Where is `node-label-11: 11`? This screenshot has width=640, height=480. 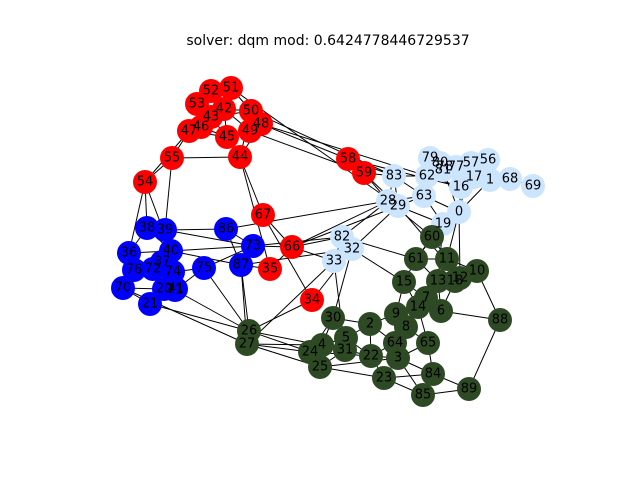 node-label-11: 11 is located at coordinates (447, 259).